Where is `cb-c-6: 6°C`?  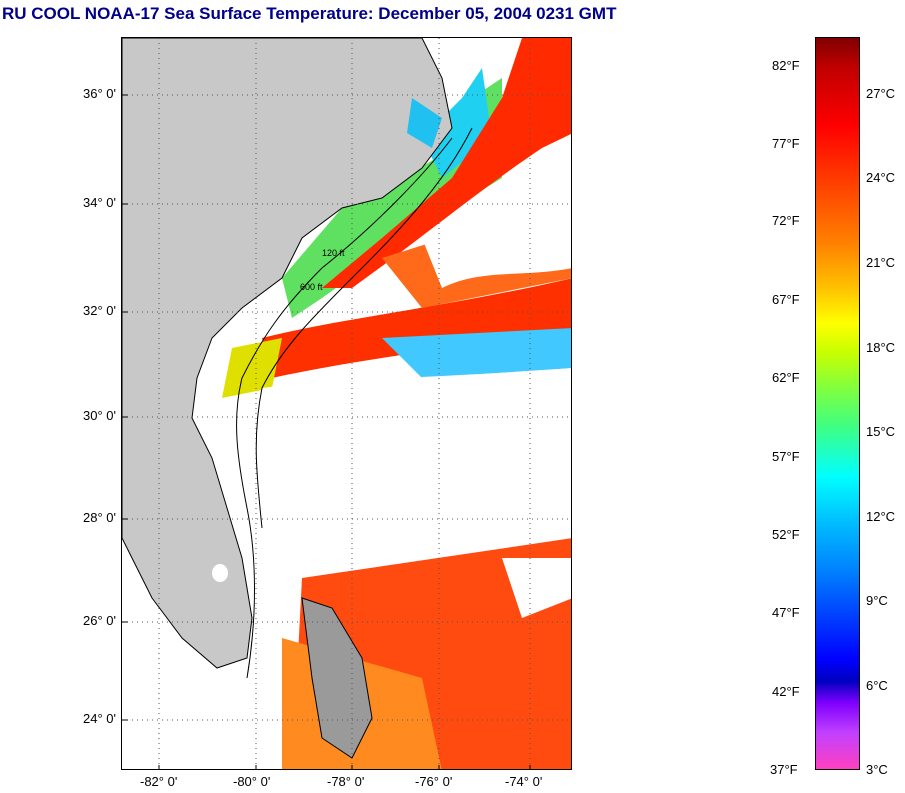
cb-c-6: 6°C is located at coordinates (877, 685).